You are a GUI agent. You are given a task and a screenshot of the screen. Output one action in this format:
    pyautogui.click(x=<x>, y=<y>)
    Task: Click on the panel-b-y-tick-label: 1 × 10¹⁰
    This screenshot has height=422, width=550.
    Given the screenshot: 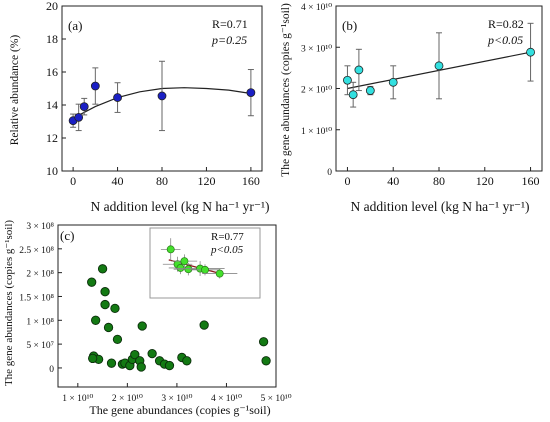 What is the action you would take?
    pyautogui.click(x=316, y=132)
    